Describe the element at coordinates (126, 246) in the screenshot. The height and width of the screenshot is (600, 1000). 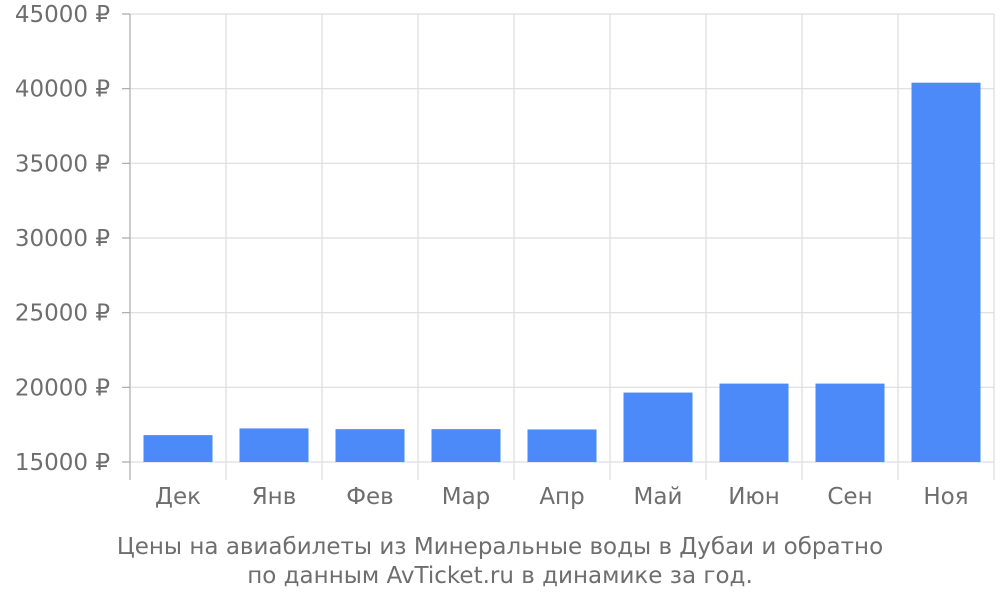
I see `axis-layer` at that location.